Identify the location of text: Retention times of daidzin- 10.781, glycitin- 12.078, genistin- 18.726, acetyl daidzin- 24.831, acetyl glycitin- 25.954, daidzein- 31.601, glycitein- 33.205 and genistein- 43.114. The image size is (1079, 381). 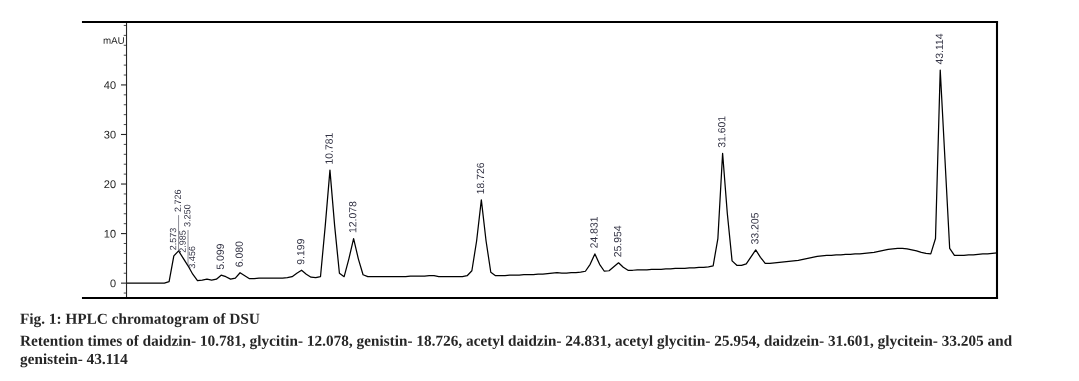
(516, 351).